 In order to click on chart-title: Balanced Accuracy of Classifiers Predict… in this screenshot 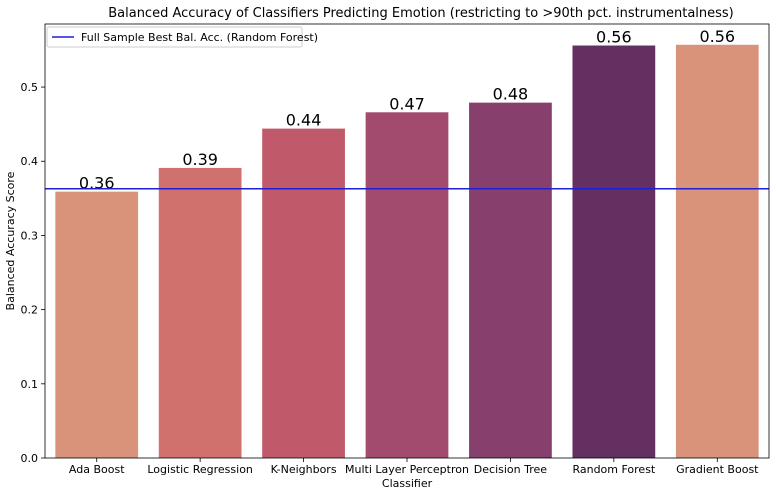, I will do `click(421, 13)`.